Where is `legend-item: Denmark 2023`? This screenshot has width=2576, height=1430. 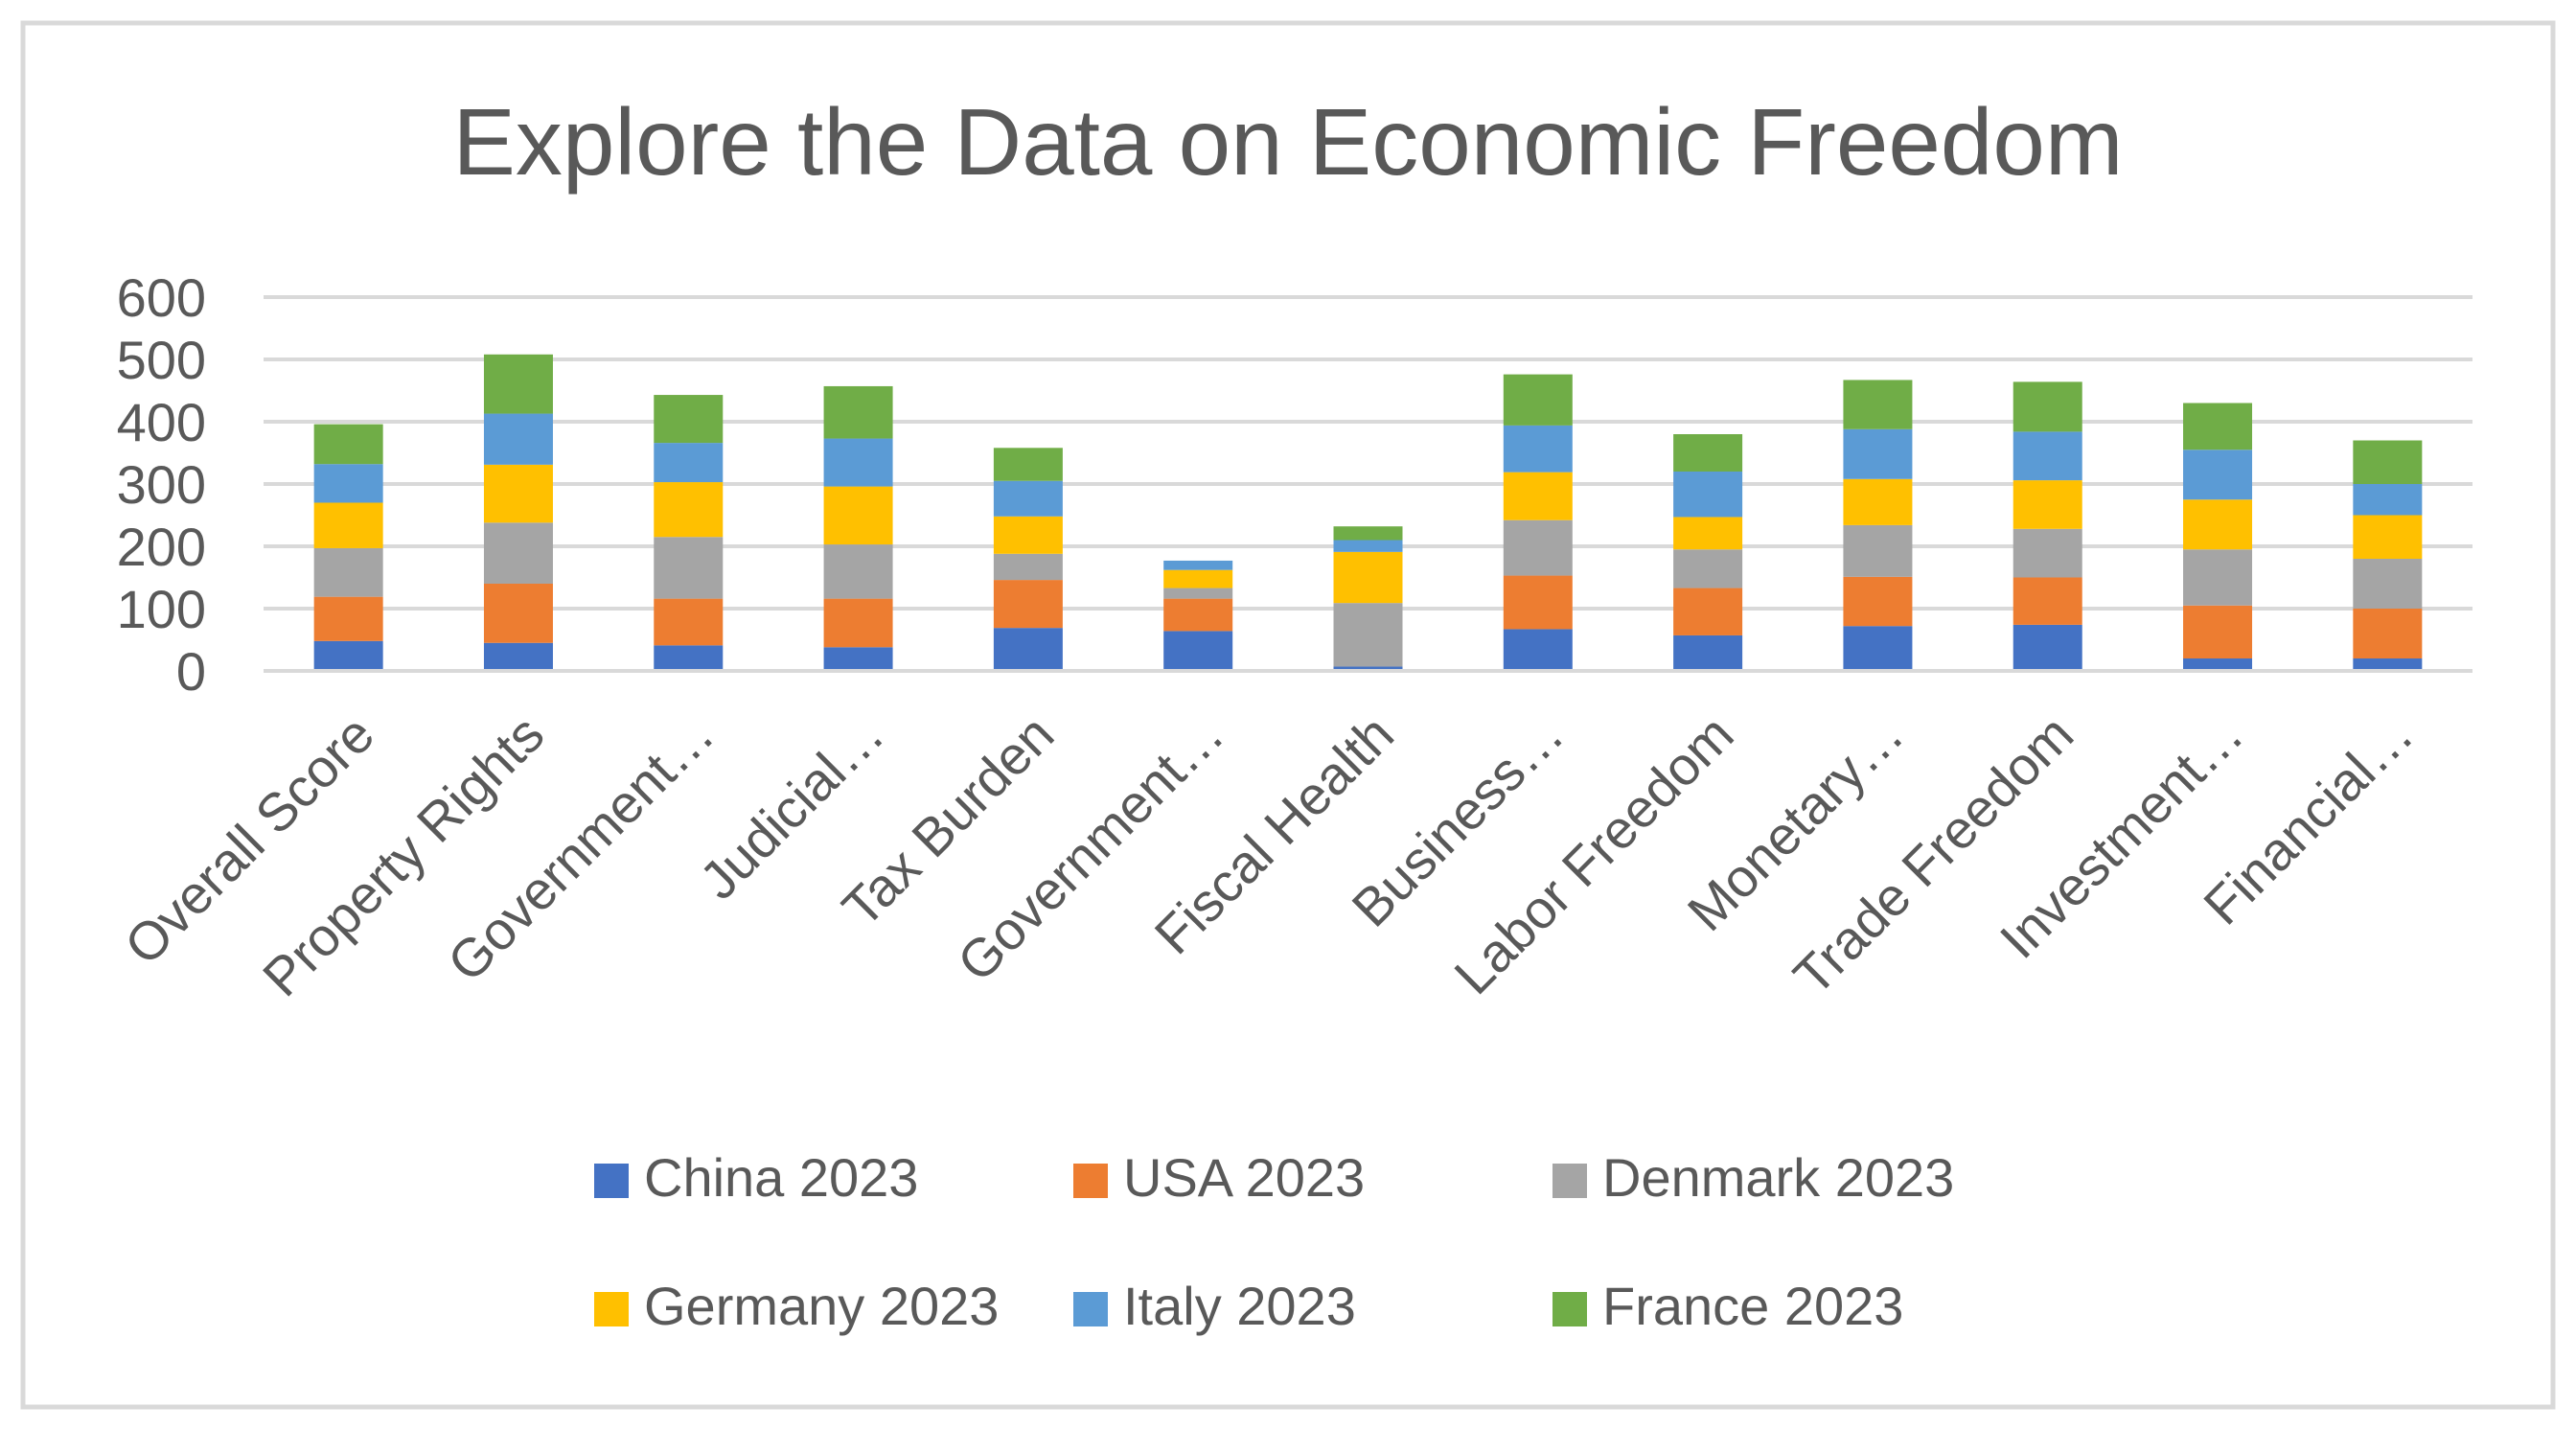
legend-item: Denmark 2023 is located at coordinates (1753, 1177).